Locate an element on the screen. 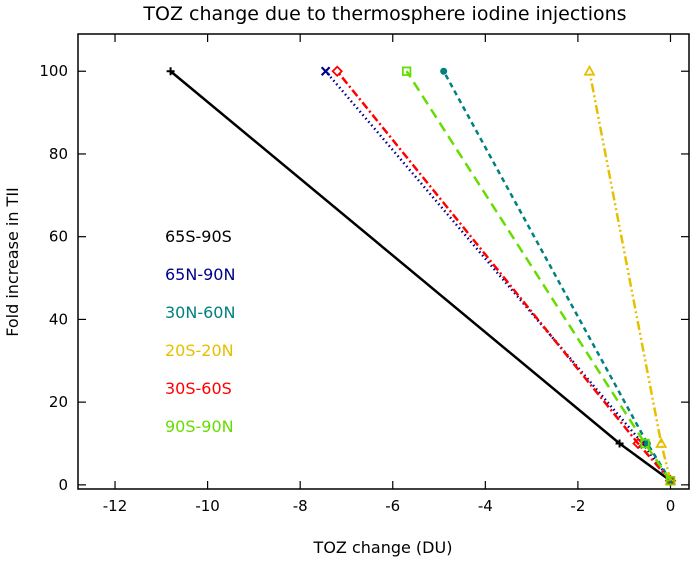  y-axis-label: Fold increase in TII is located at coordinates (12, 262).